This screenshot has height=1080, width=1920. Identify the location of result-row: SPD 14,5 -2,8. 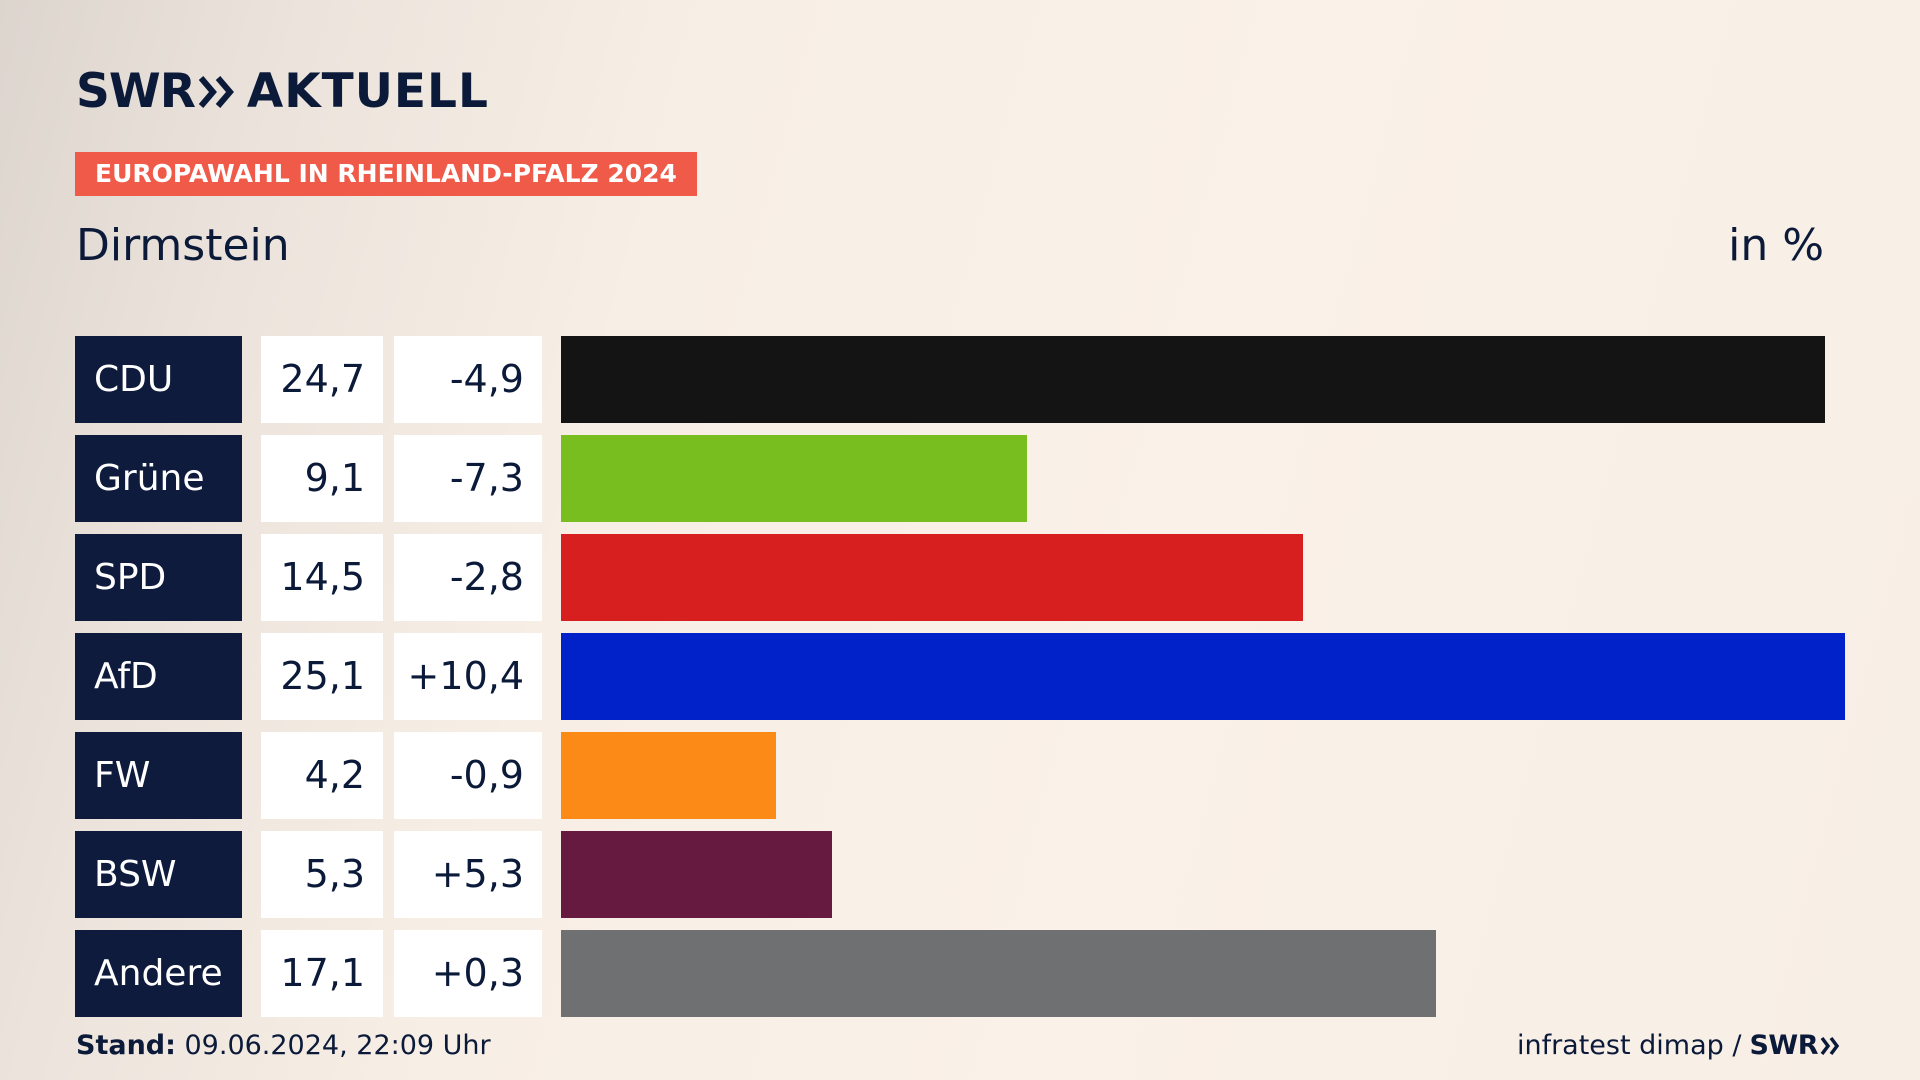
(960, 577).